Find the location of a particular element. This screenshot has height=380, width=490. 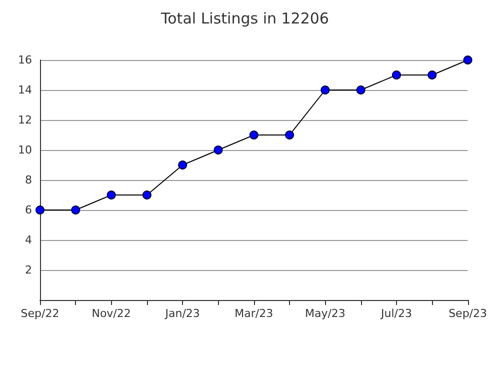

y-tick-label: 12 is located at coordinates (25, 120).